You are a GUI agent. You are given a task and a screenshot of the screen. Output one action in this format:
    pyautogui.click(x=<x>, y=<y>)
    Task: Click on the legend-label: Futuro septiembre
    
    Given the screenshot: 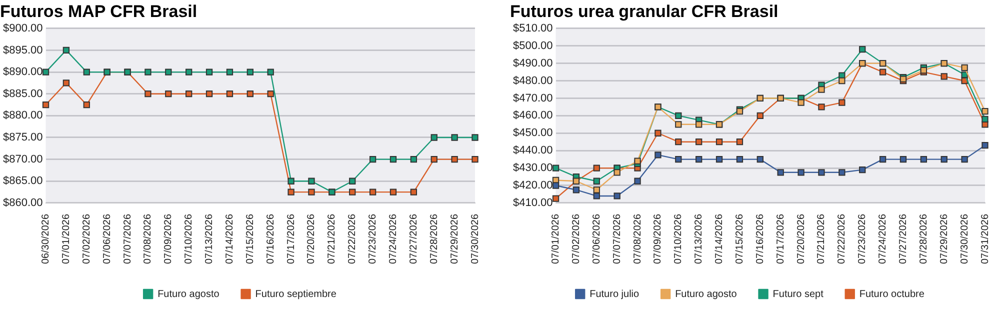 What is the action you would take?
    pyautogui.click(x=296, y=294)
    